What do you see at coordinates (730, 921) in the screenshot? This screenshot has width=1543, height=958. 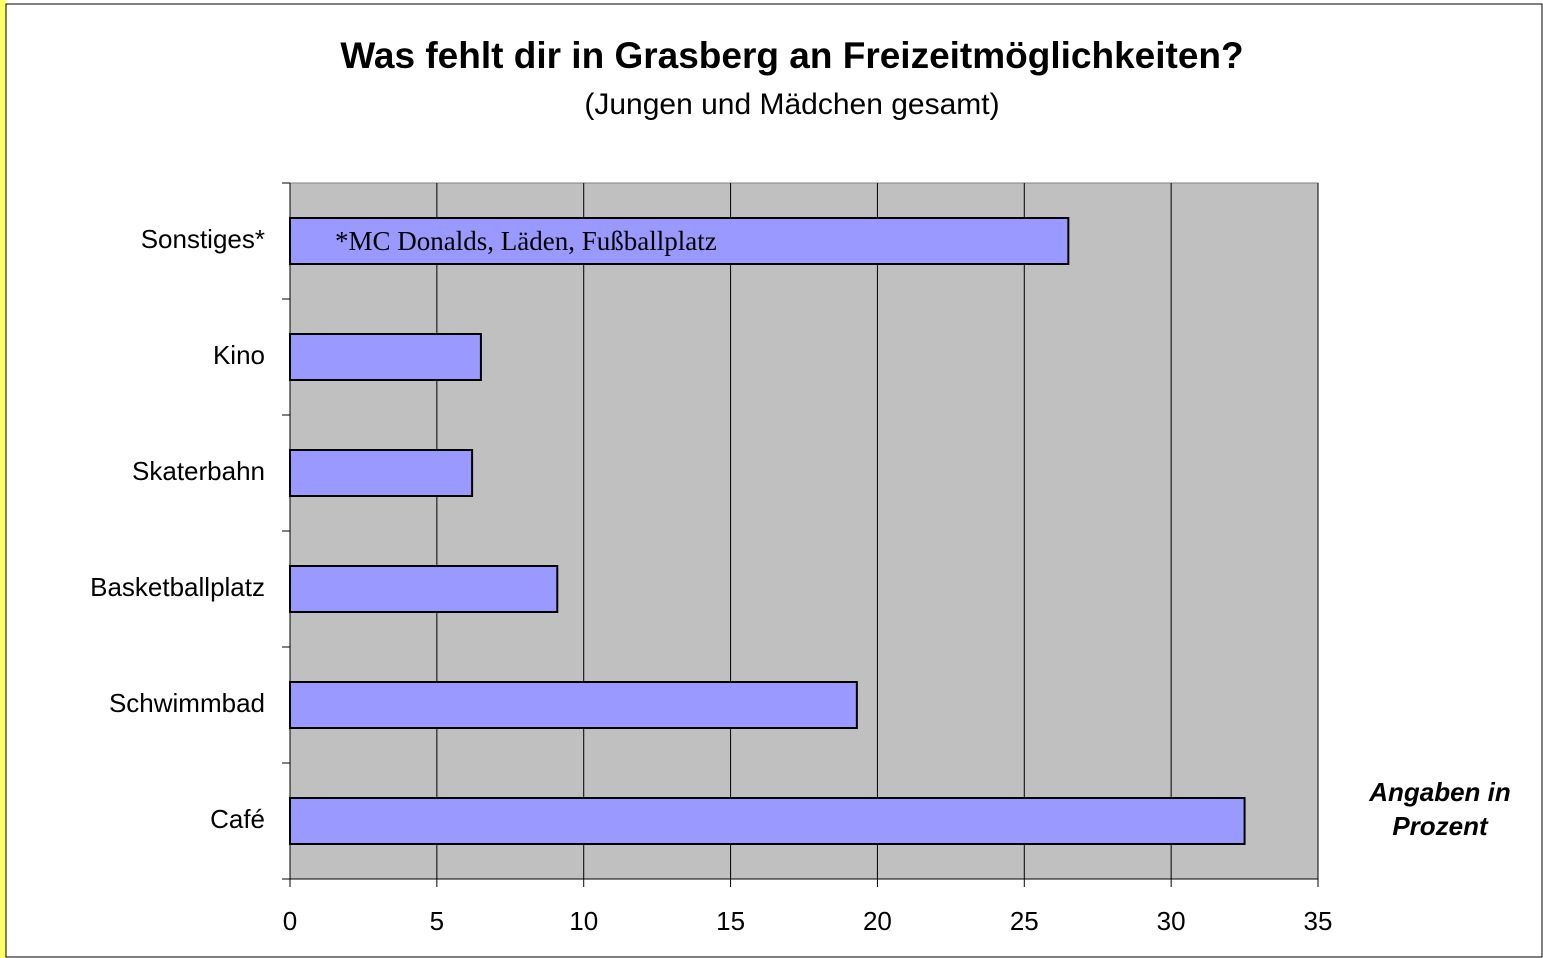 I see `x-tick-label: 15` at bounding box center [730, 921].